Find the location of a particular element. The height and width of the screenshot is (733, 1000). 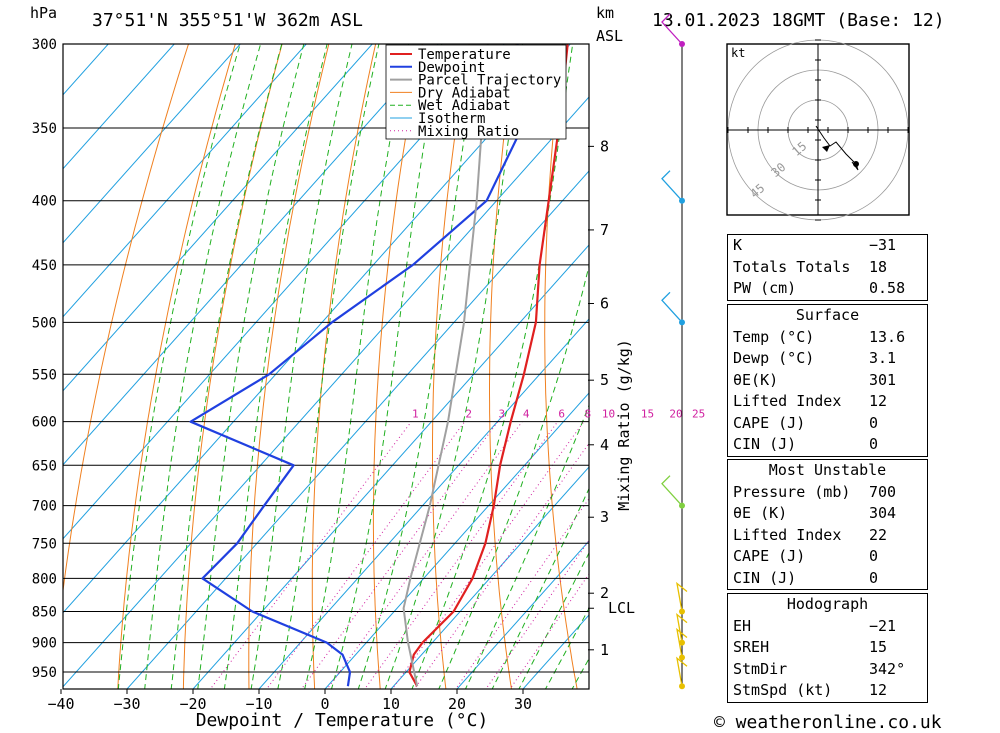

location-title: 37°51'N 355°51'W 362m ASL is located at coordinates (227, 20).